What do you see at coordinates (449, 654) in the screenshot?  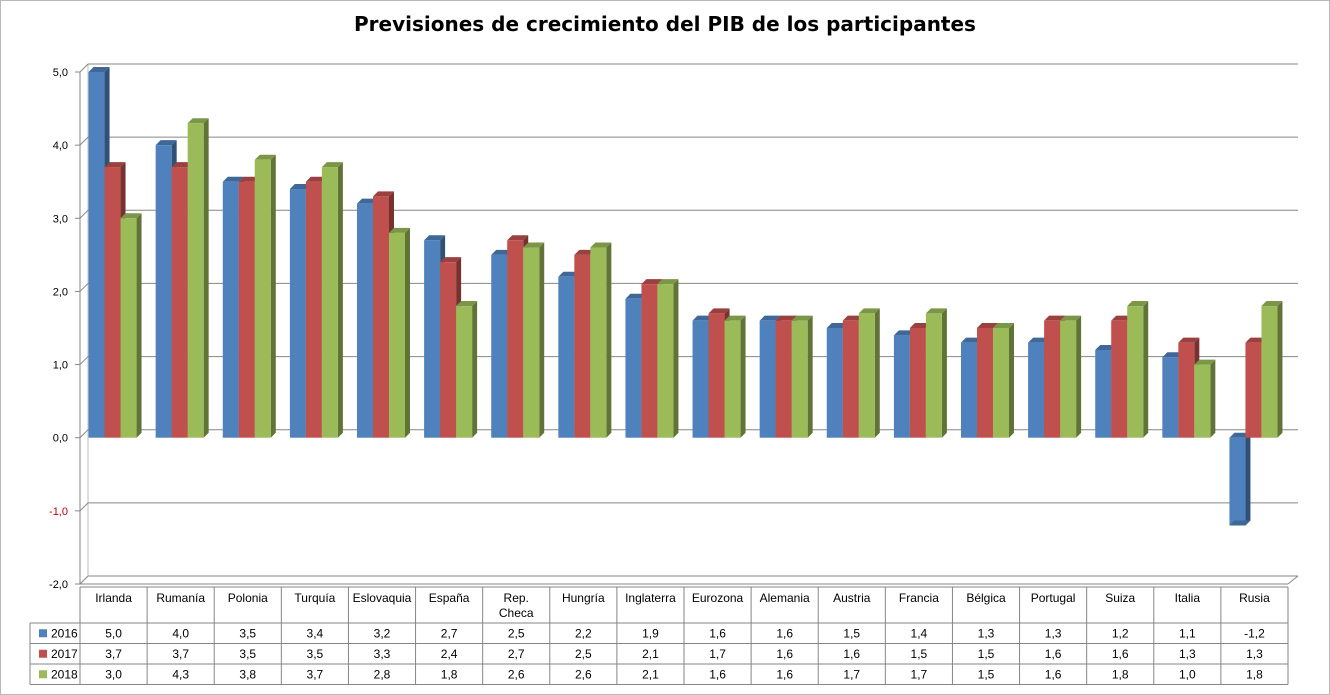 I see `data-table-value: 2,4` at bounding box center [449, 654].